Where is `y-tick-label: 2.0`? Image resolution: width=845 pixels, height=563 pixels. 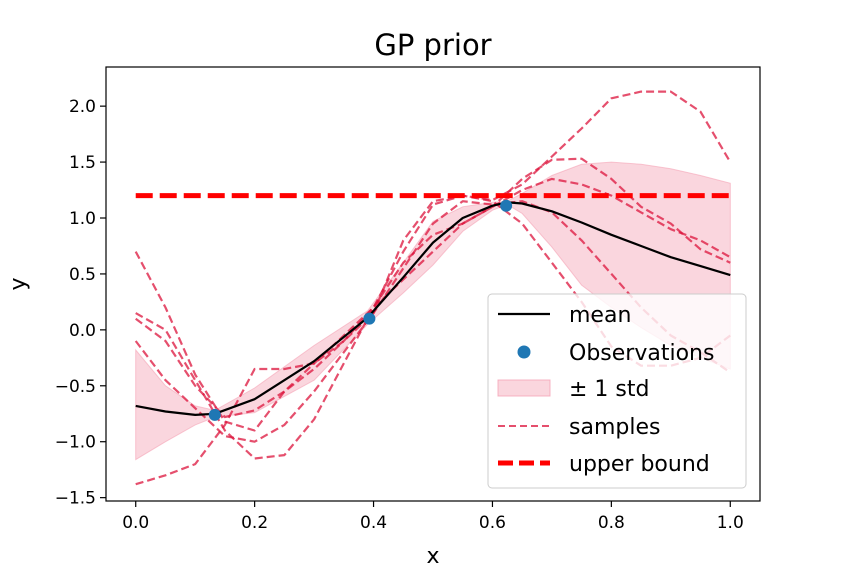 y-tick-label: 2.0 is located at coordinates (82, 107).